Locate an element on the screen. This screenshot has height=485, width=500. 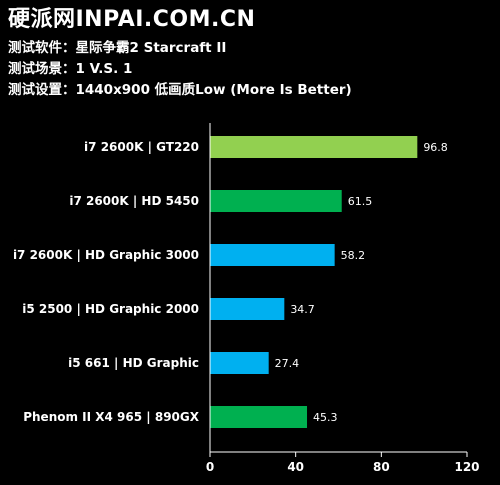
value-label: 96.8 is located at coordinates (435, 147).